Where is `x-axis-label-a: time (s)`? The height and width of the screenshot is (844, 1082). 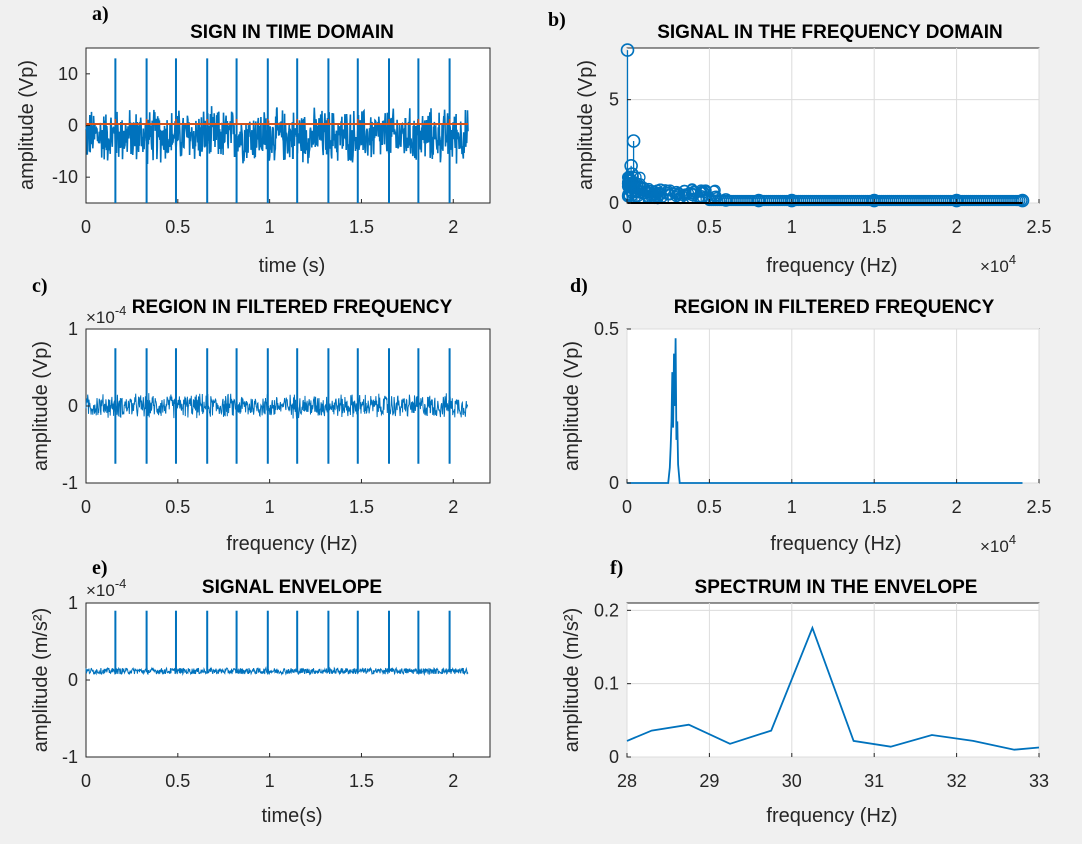
x-axis-label-a: time (s) is located at coordinates (292, 266).